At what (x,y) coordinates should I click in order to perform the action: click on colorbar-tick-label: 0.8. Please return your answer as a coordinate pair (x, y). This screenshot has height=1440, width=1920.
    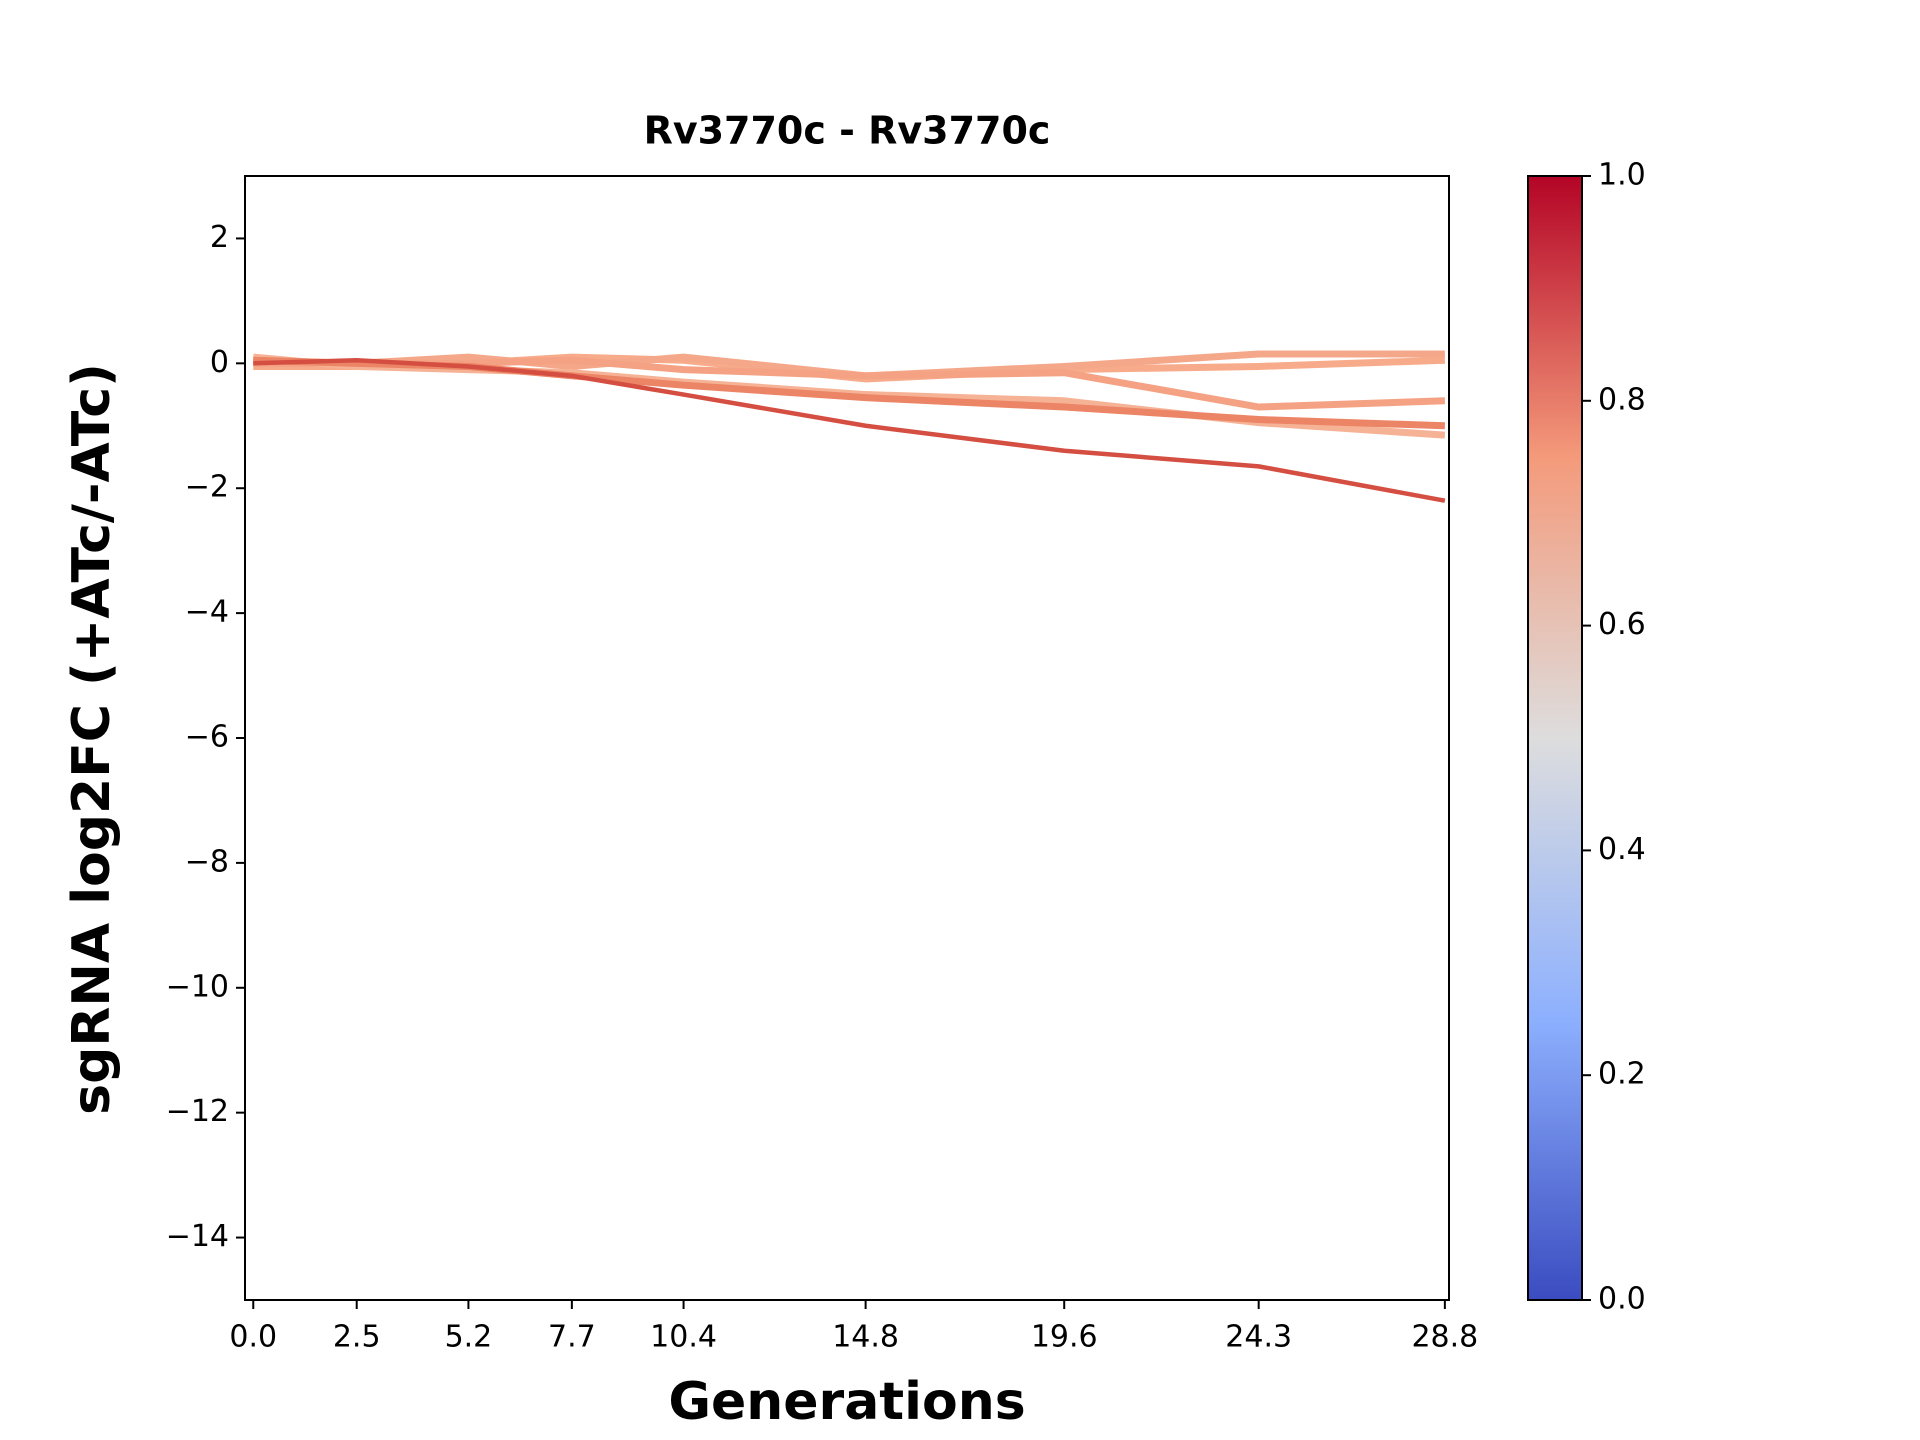
    Looking at the image, I should click on (1622, 399).